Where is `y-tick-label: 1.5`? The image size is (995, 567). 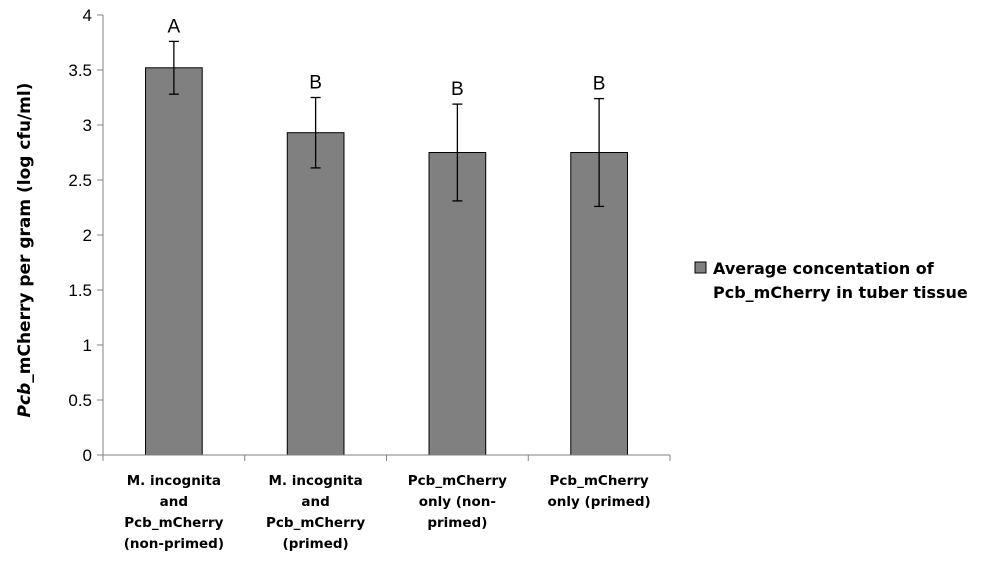
y-tick-label: 1.5 is located at coordinates (80, 290).